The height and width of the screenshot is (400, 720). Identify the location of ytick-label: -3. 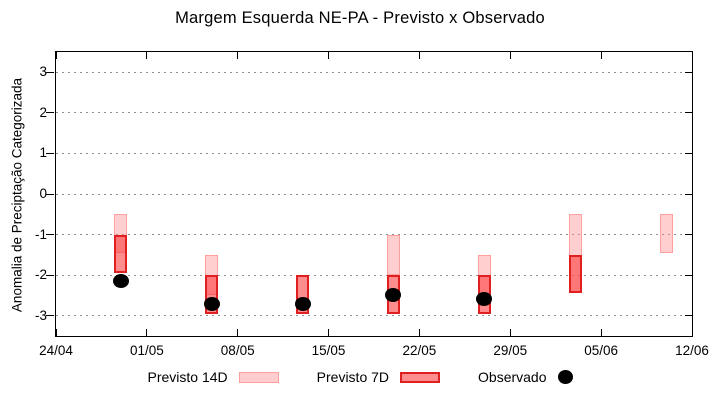
(40, 315).